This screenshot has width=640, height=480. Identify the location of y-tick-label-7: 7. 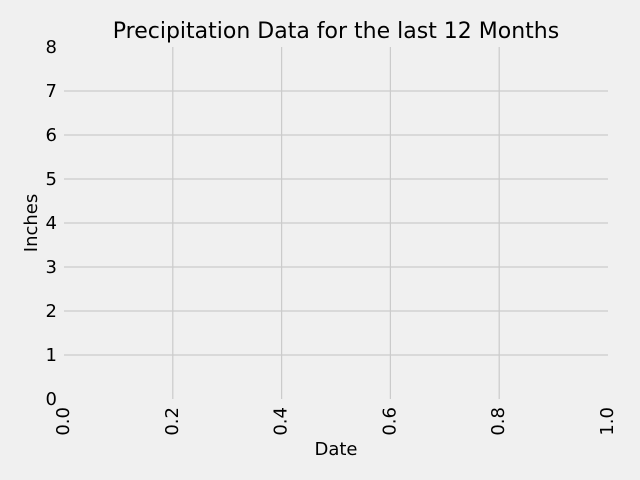
(51, 91).